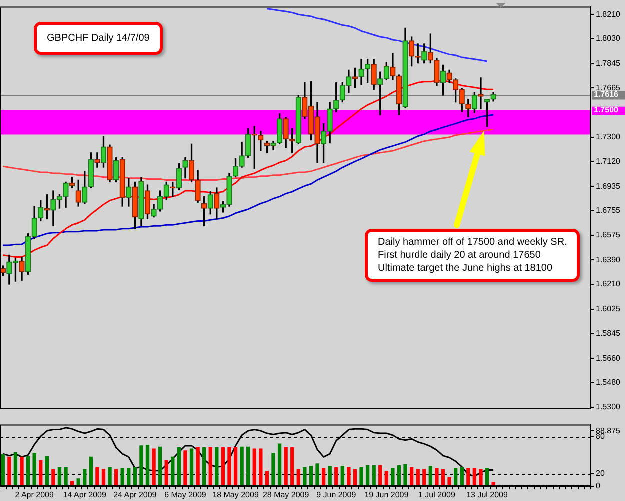 Image resolution: width=625 pixels, height=501 pixels. What do you see at coordinates (472, 255) in the screenshot?
I see `annotation: Daily hammer off of 17500 and weekly SR. First hurdle daily 20 at around 17650 Ultimate target the June highs at 18100` at bounding box center [472, 255].